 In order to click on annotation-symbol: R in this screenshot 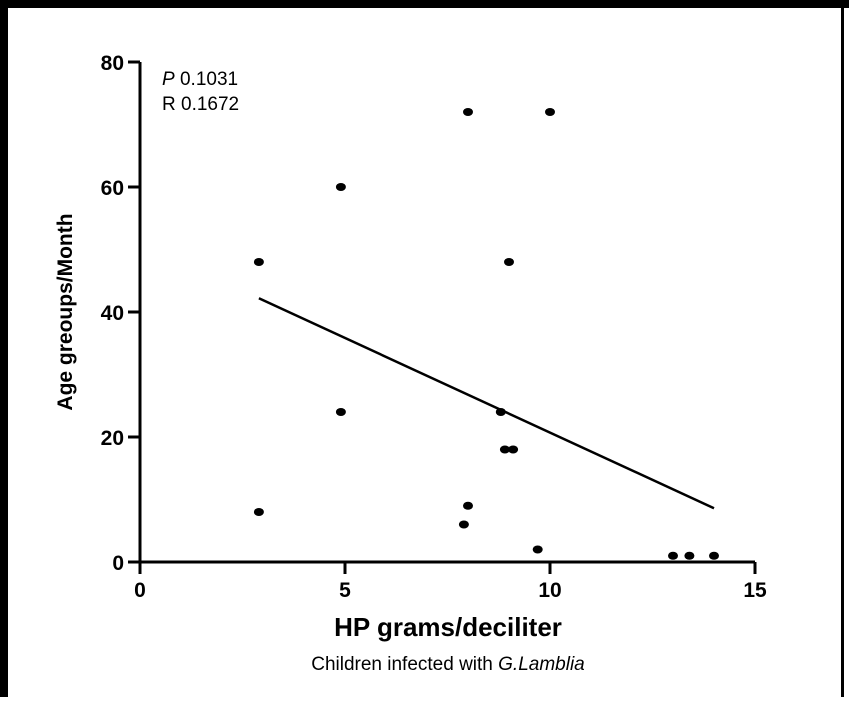, I will do `click(169, 104)`.